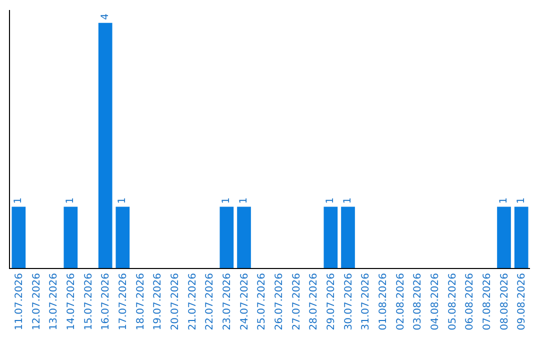 This screenshot has height=340, width=540. Describe the element at coordinates (279, 301) in the screenshot. I see `x-tick-label: 26.07.2026` at that location.